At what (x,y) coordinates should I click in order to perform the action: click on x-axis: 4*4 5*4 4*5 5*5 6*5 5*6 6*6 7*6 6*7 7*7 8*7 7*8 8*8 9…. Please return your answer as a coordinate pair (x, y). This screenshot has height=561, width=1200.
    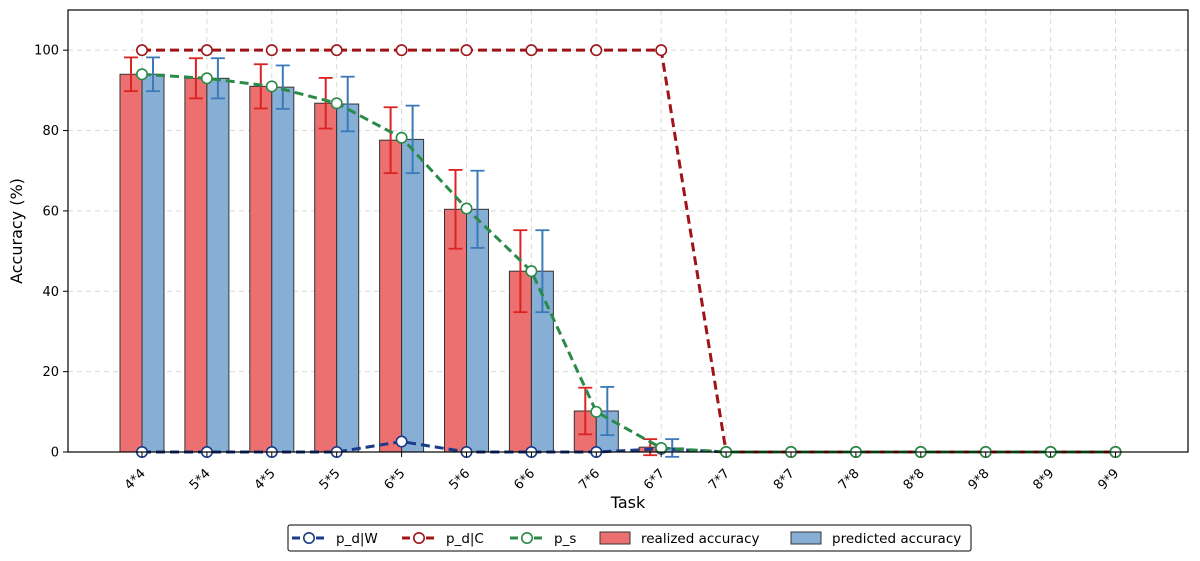
    Looking at the image, I should click on (622, 472).